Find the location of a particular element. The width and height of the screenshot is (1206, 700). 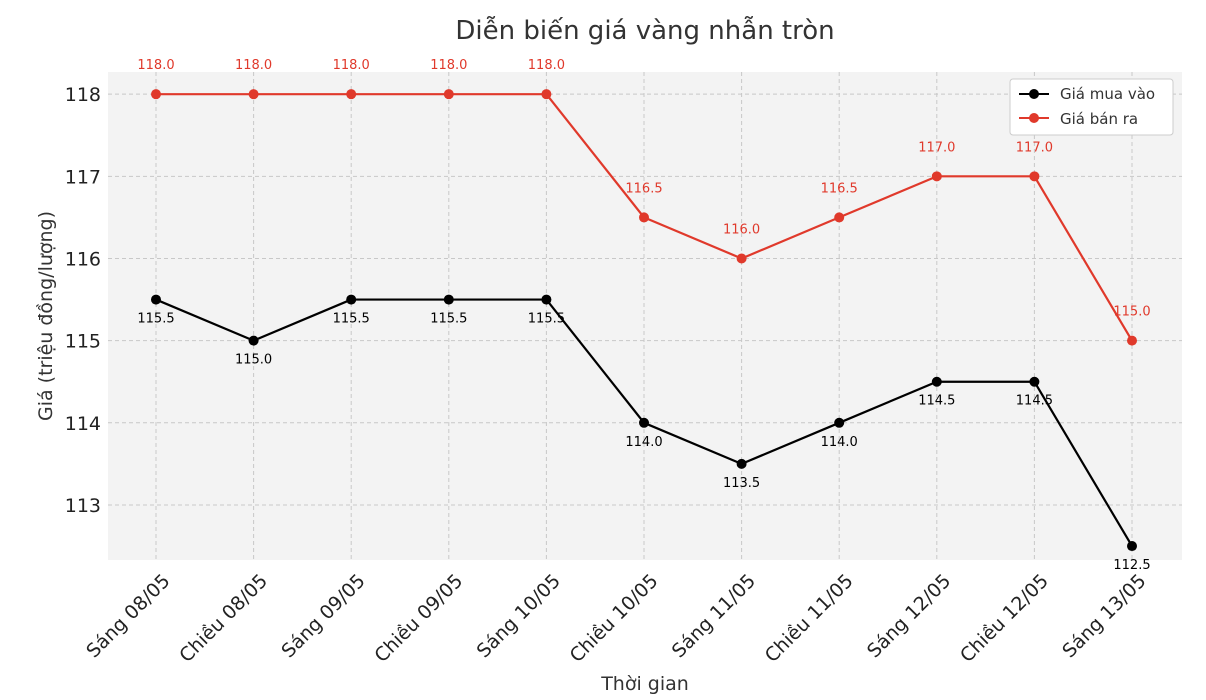

legend: Giá mua vào Giá bán ra is located at coordinates (1091, 107).